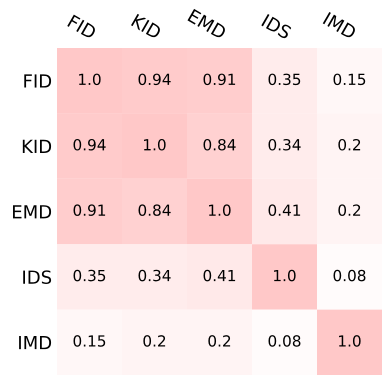 The width and height of the screenshot is (382, 375). What do you see at coordinates (35, 343) in the screenshot?
I see `y-tick-label: IMD` at bounding box center [35, 343].